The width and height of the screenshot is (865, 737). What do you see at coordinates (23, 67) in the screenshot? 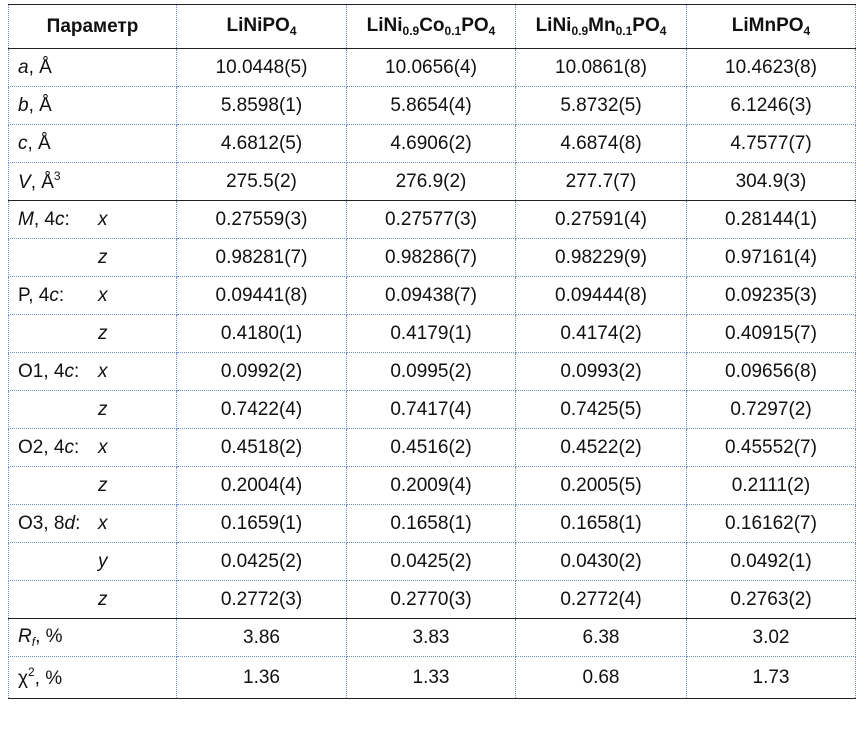
I see `text-part: a` at bounding box center [23, 67].